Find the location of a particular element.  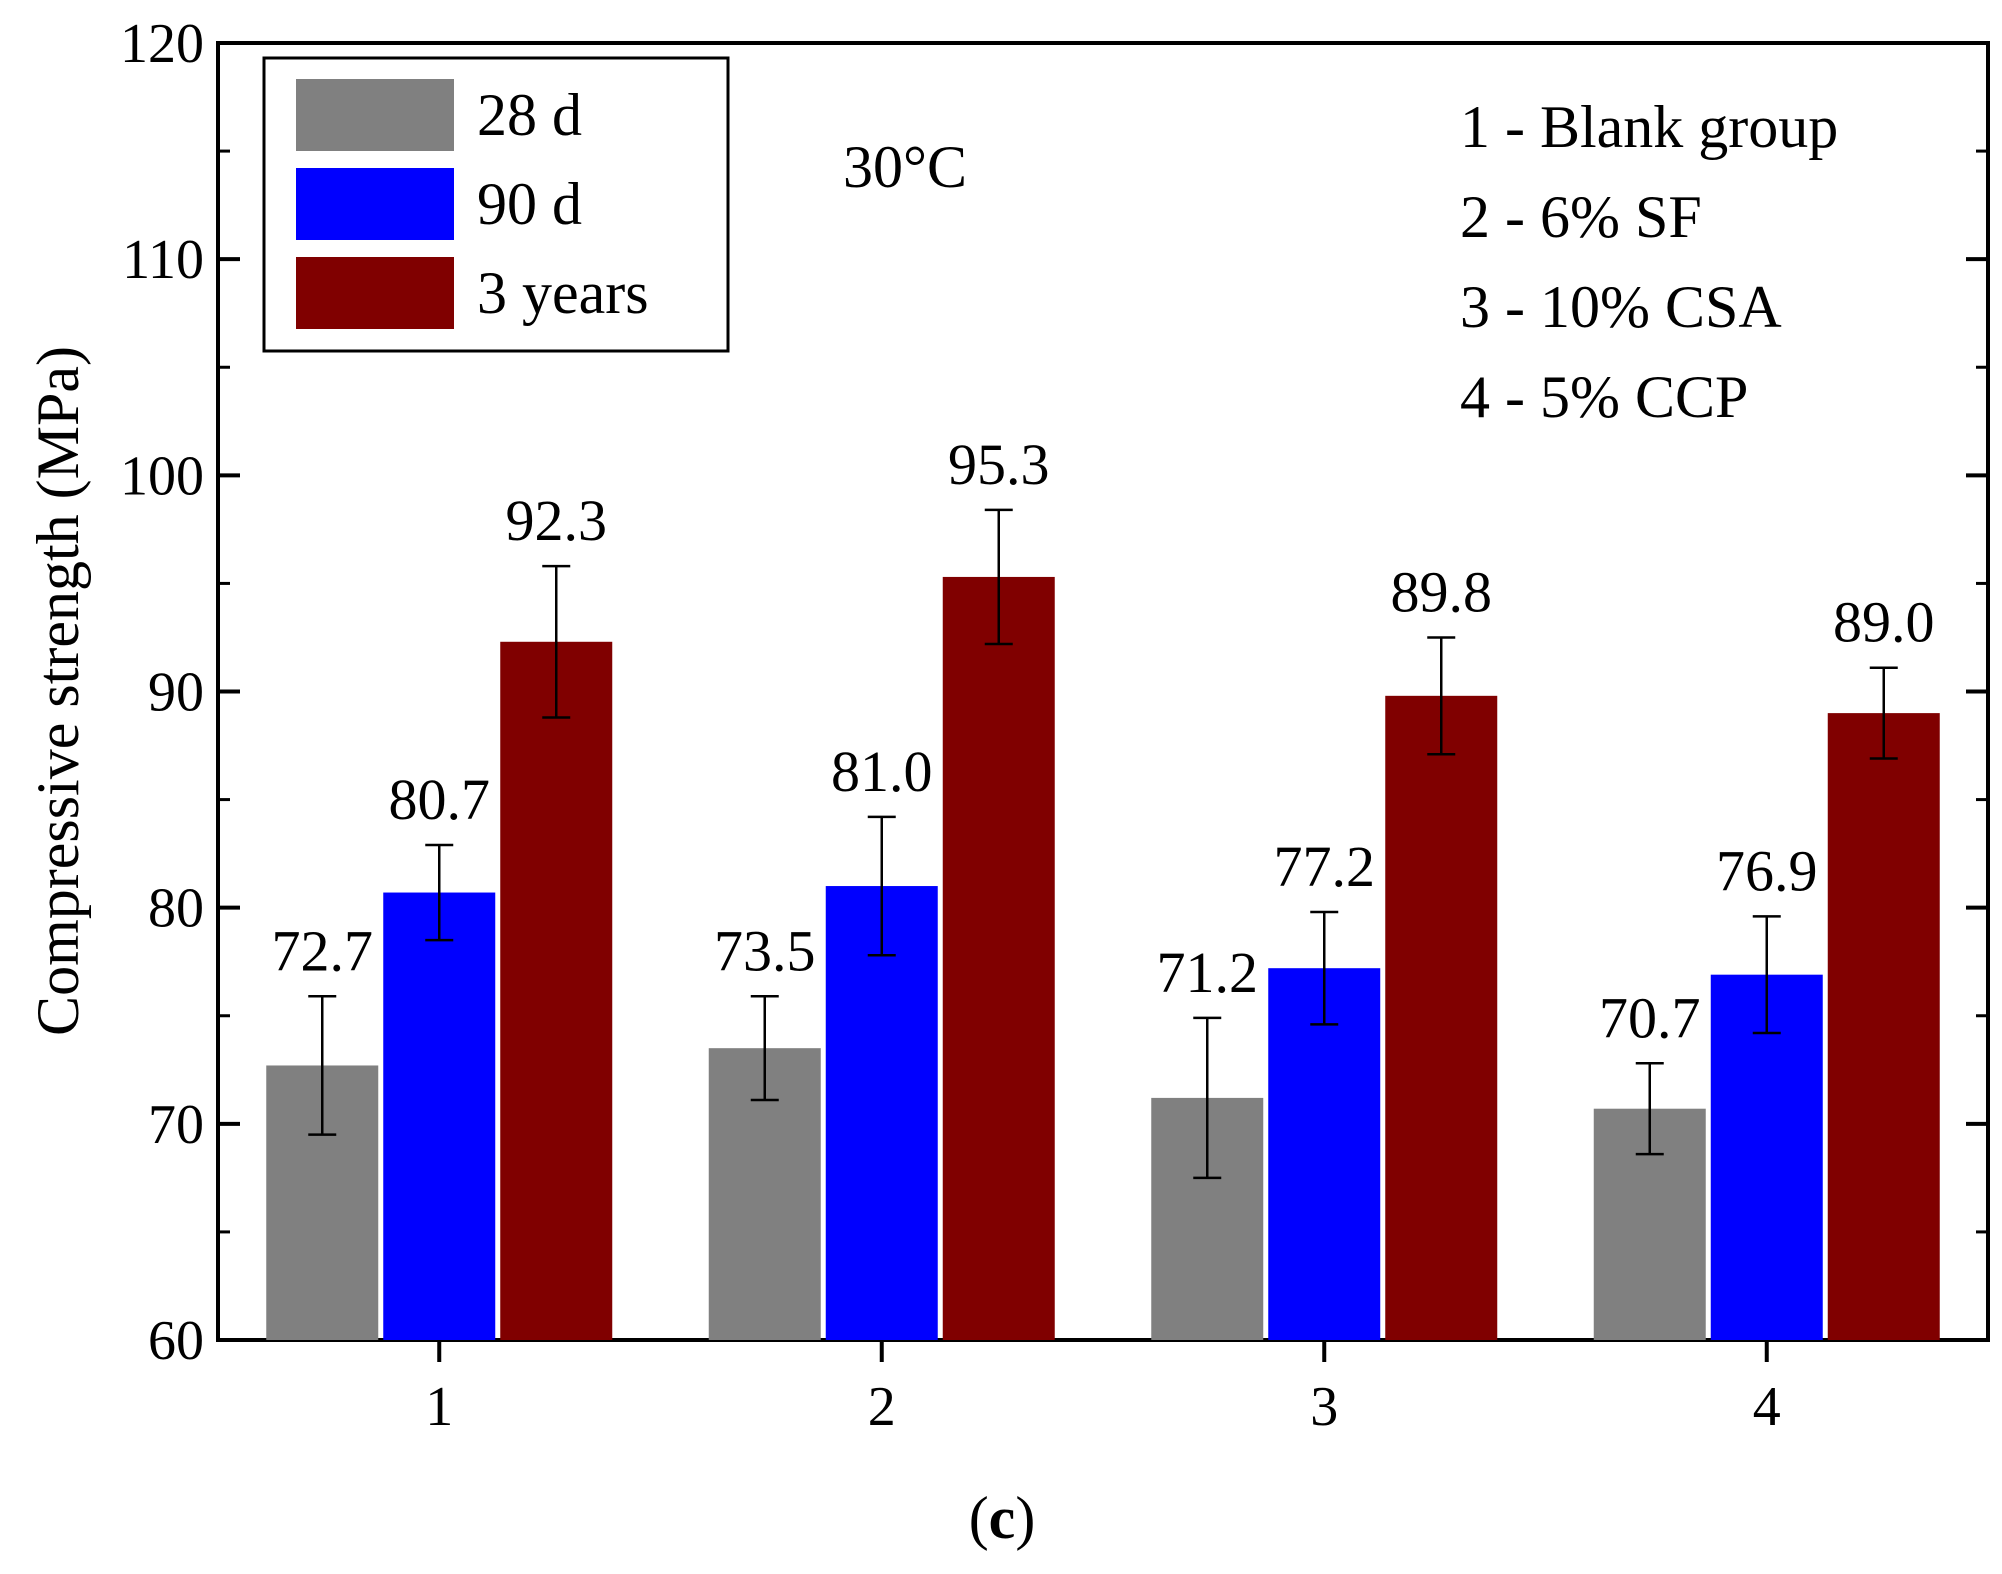

caption-letter: c is located at coordinates (1002, 1518).